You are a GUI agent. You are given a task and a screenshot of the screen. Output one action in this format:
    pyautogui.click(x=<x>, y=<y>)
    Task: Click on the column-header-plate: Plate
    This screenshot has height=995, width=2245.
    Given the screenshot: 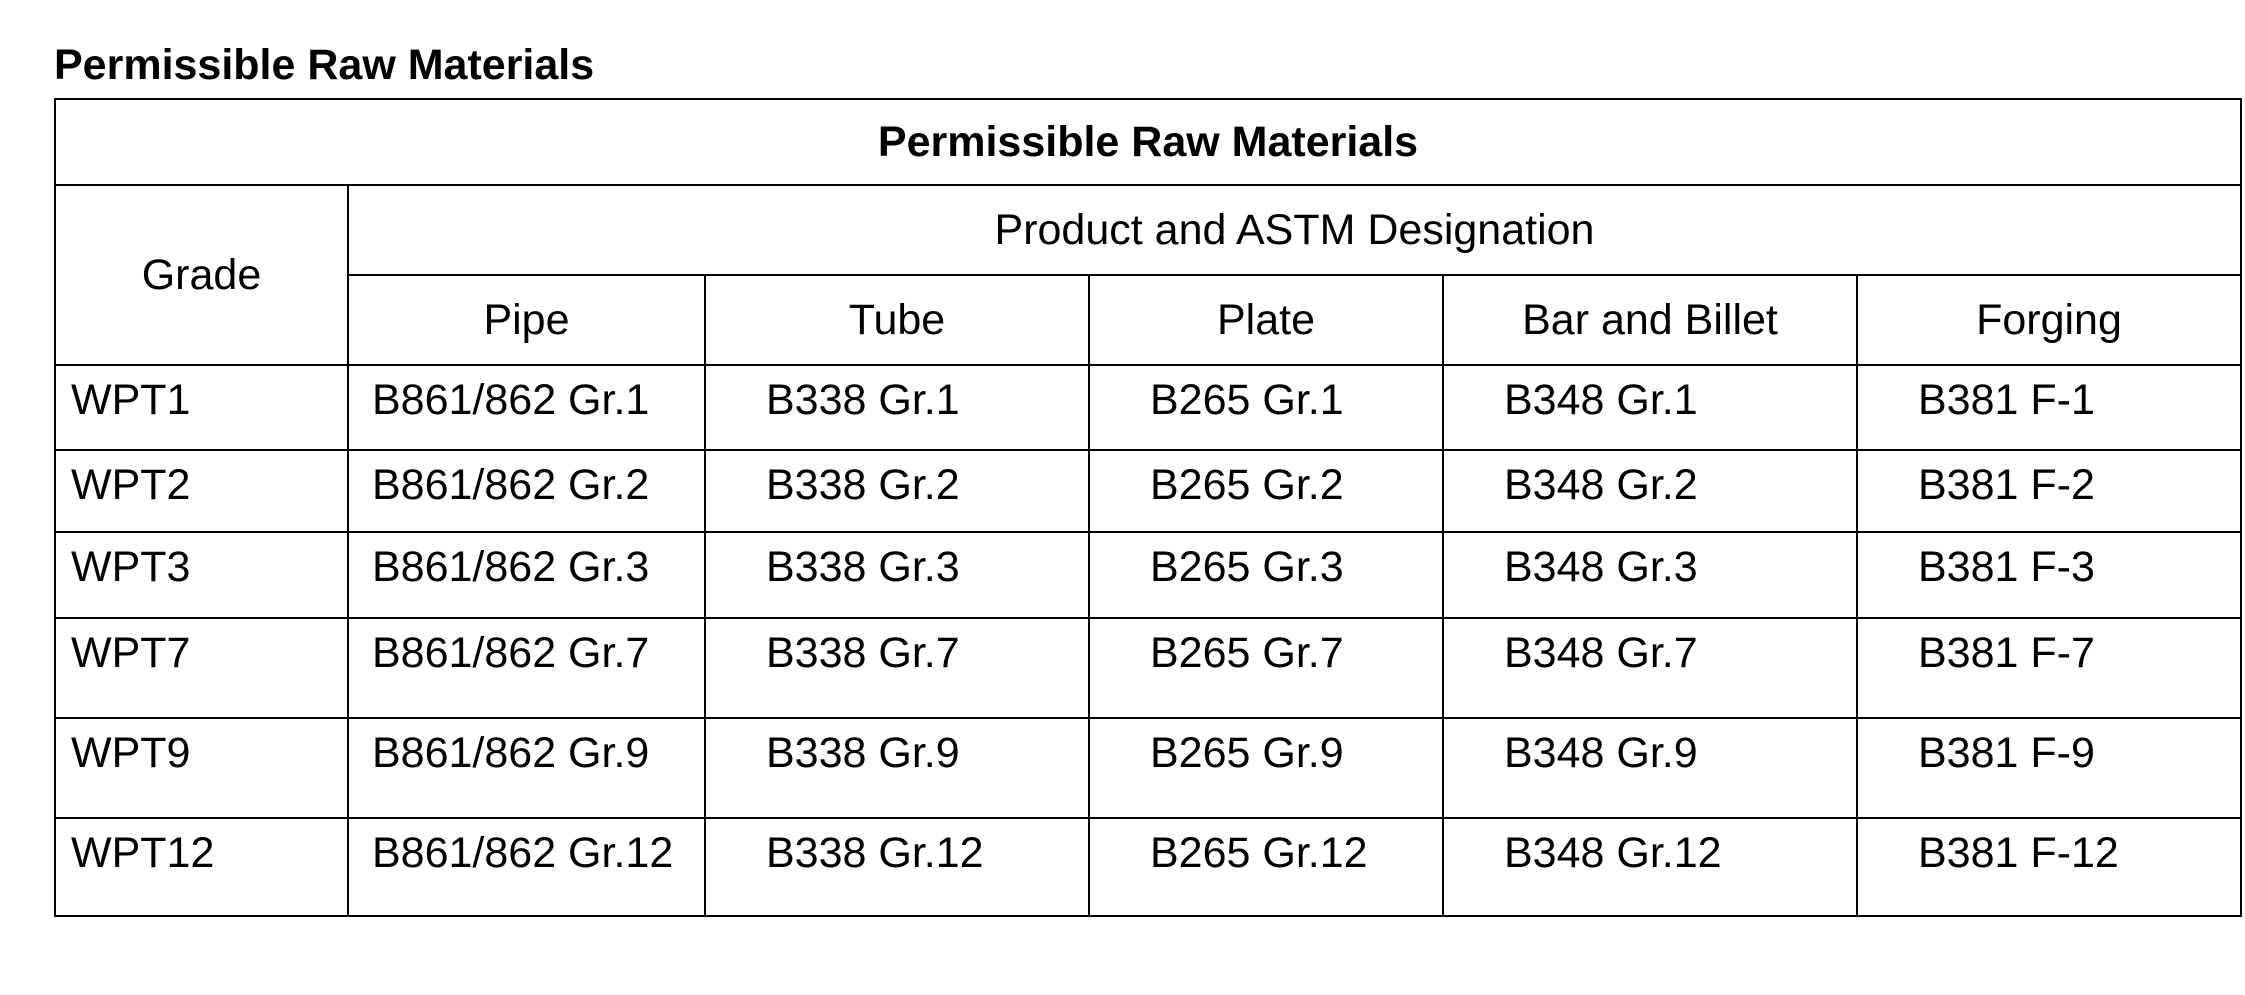 What is the action you would take?
    pyautogui.click(x=1266, y=320)
    